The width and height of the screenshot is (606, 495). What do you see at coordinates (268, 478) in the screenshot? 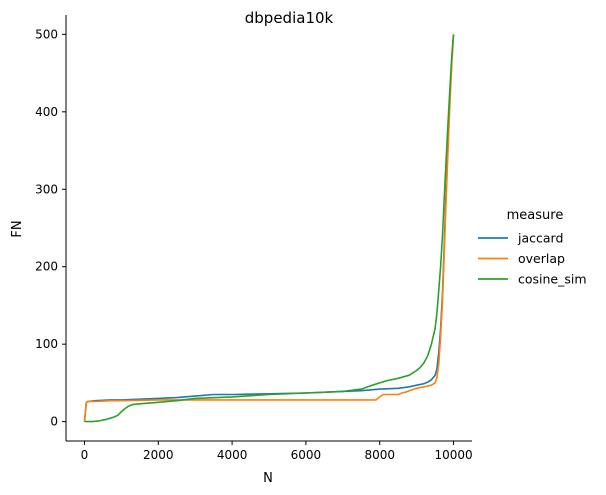
I see `x-axis-label: N` at bounding box center [268, 478].